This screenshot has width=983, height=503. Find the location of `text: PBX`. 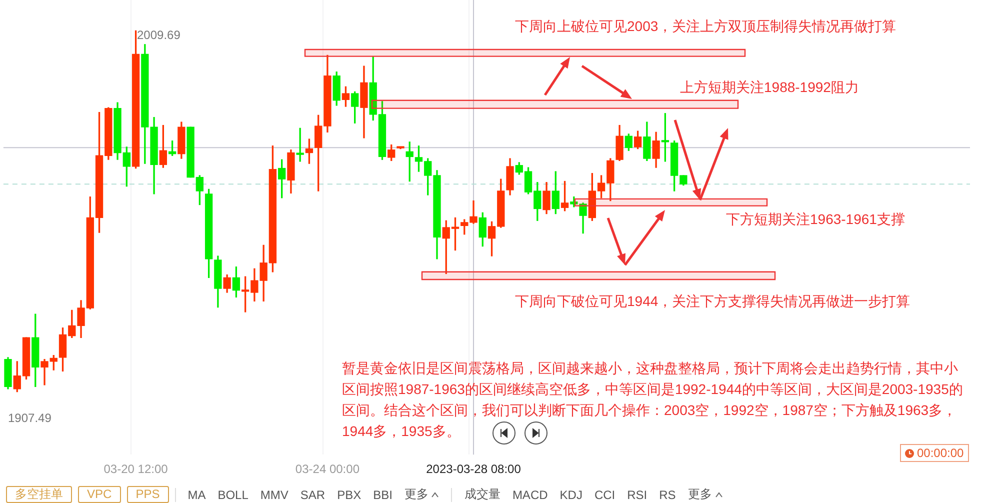

text: PBX is located at coordinates (349, 495).